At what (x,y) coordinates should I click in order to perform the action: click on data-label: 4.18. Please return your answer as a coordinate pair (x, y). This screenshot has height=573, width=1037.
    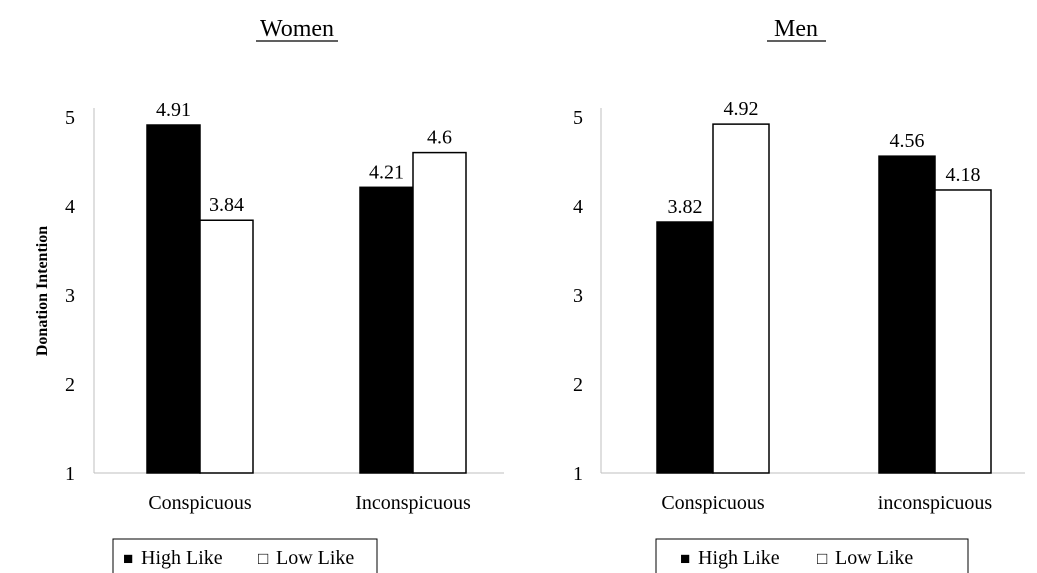
    Looking at the image, I should click on (963, 175).